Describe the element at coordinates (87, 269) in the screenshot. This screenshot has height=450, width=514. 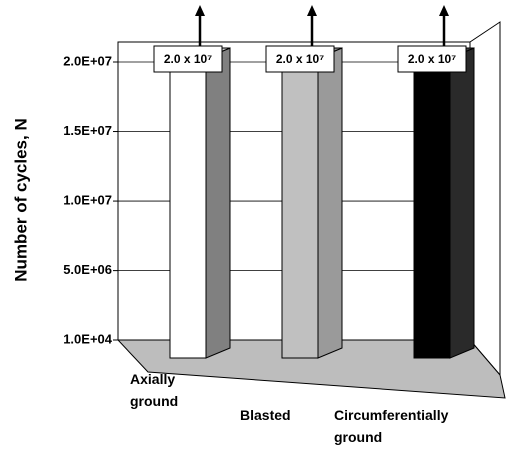
I see `y-tick-label: 5.0E+06` at that location.